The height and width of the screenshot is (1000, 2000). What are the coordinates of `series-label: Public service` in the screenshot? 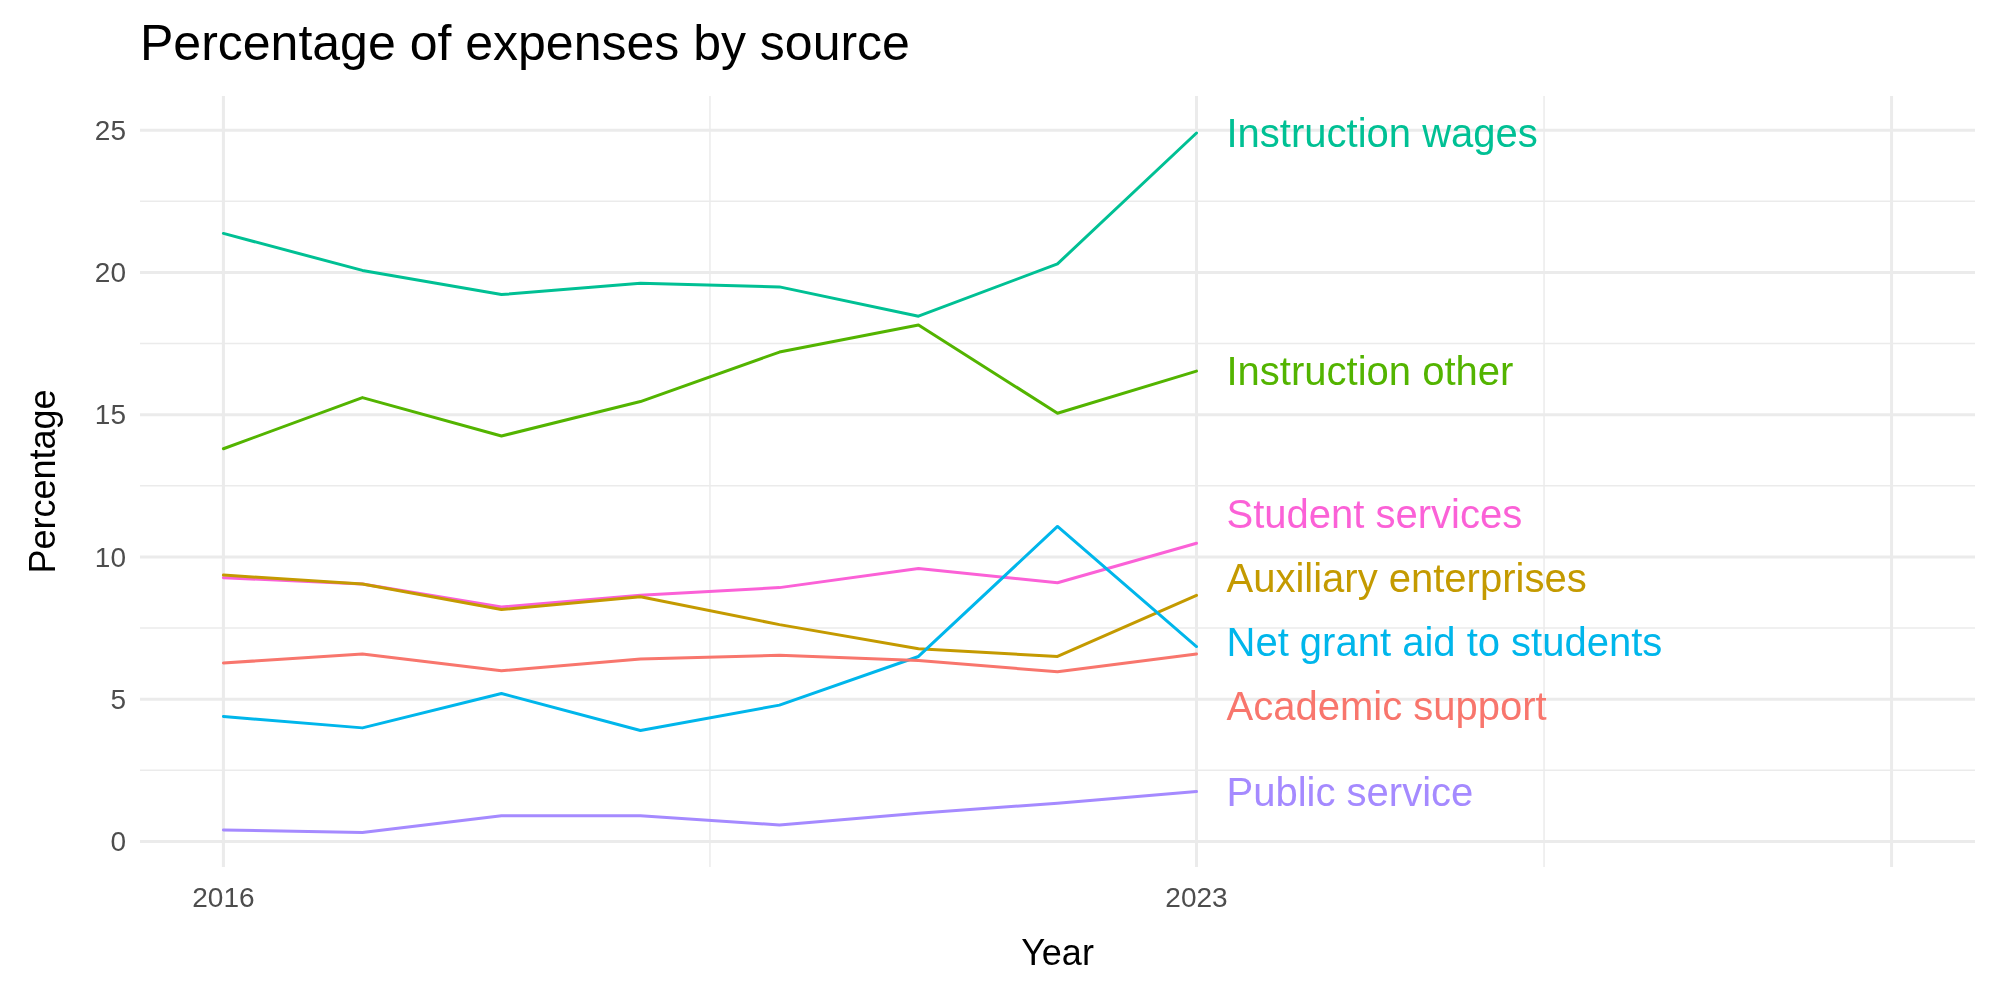 It's located at (1350, 791).